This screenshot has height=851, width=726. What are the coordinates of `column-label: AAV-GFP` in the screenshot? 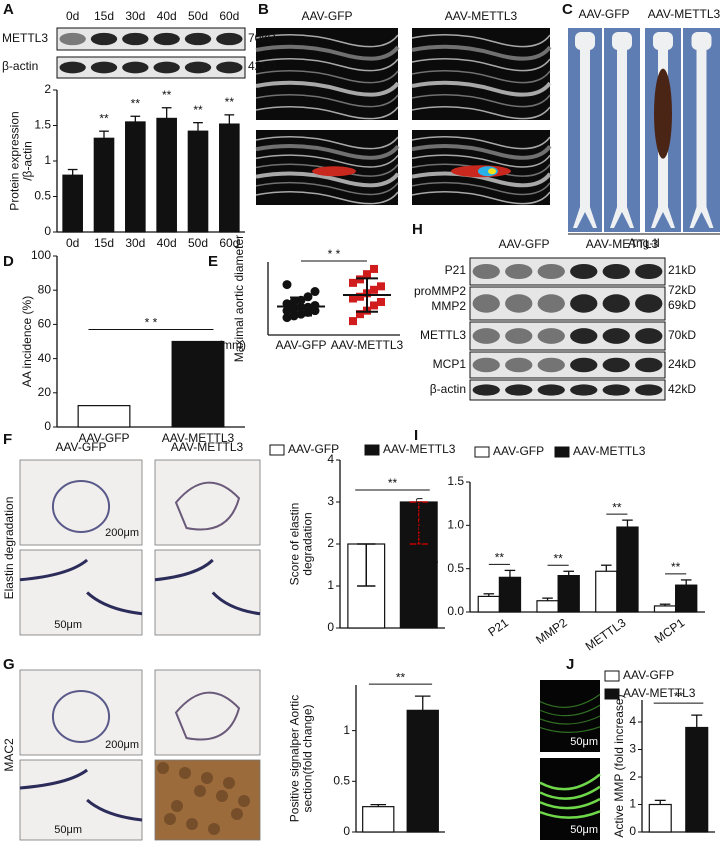 It's located at (326, 16).